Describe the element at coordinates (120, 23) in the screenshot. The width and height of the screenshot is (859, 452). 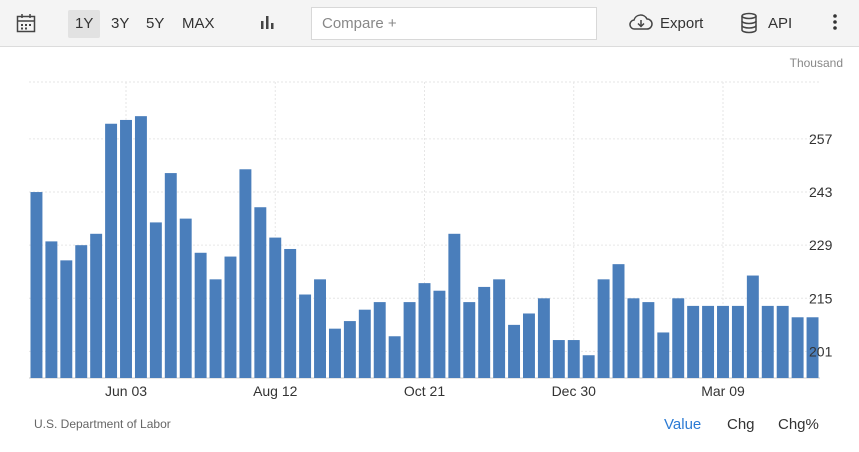
I see `range-3y-button: 3Y` at that location.